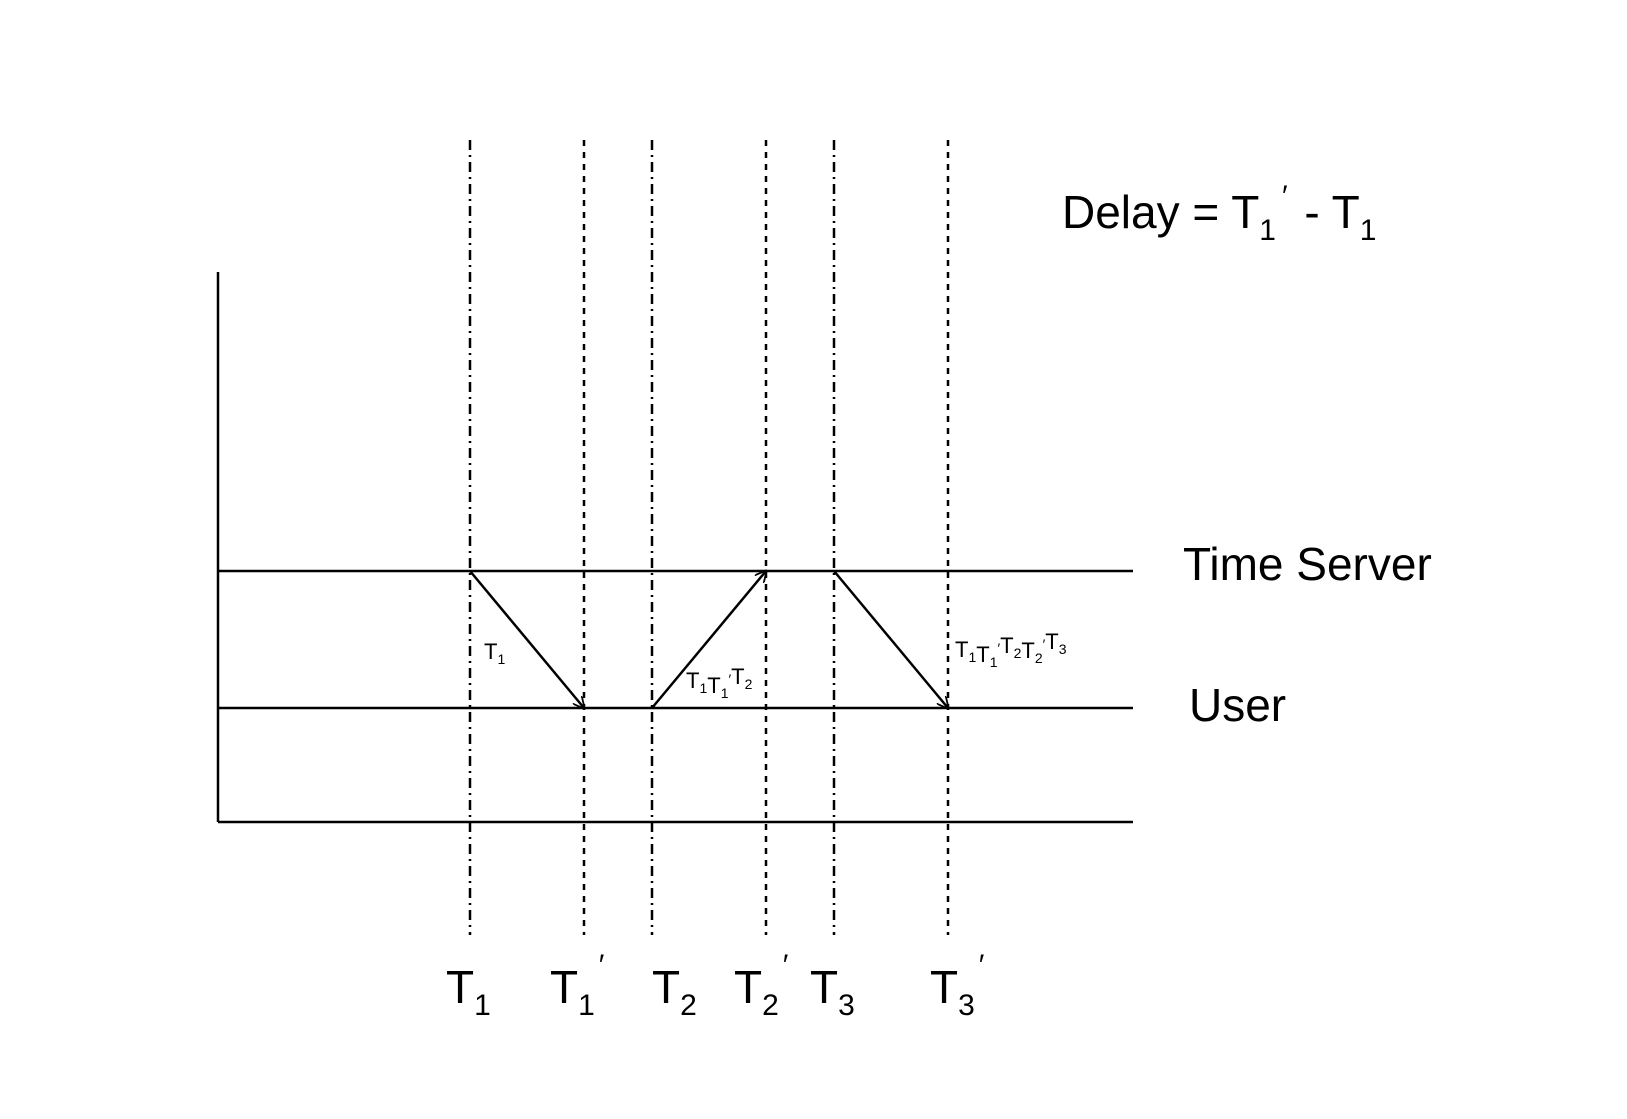  What do you see at coordinates (1285, 196) in the screenshot?
I see `formula-prime: ′` at bounding box center [1285, 196].